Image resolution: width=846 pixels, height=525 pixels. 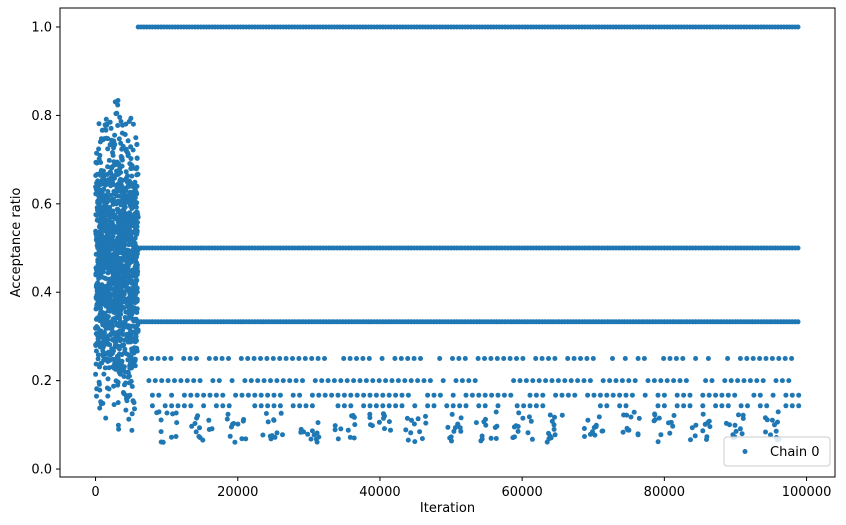 What do you see at coordinates (95, 492) in the screenshot?
I see `x-tick-label: 0` at bounding box center [95, 492].